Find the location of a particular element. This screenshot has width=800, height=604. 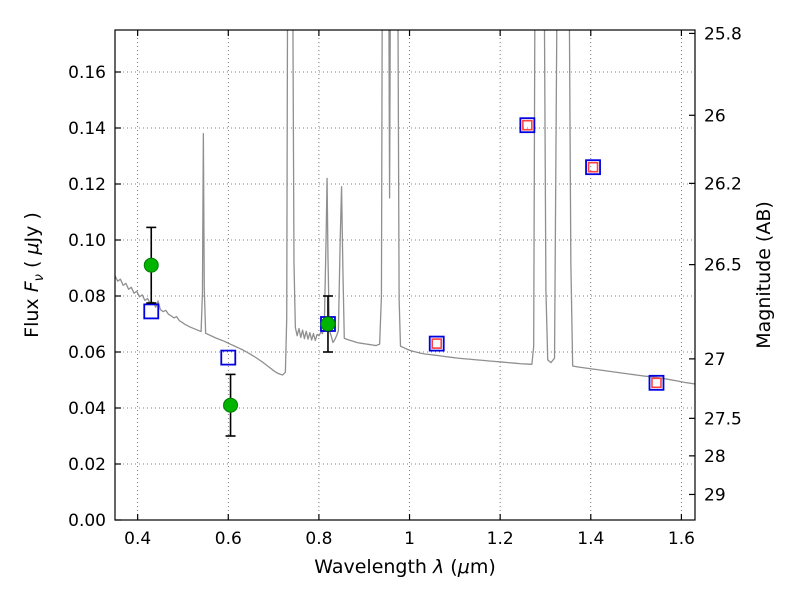

y-left-tick-label: 0.00 is located at coordinates (87, 521).